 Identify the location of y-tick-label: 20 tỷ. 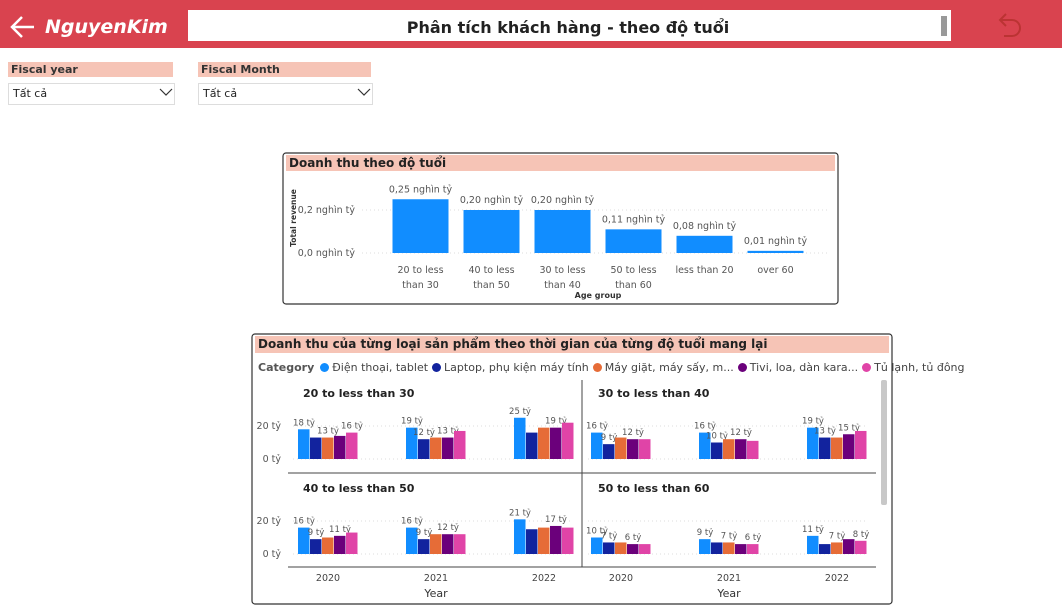
(269, 521).